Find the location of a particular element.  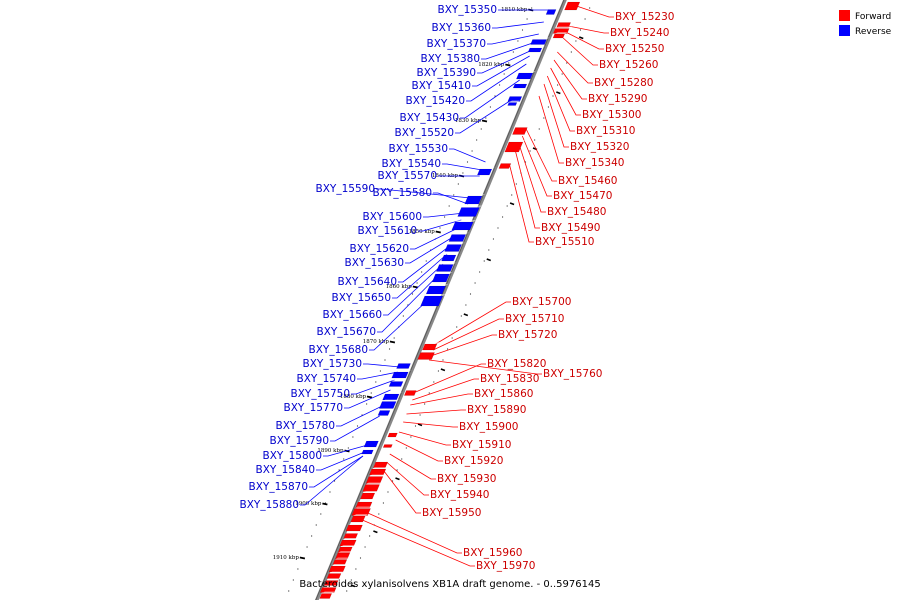

forward-gene-label: BXY_15230 is located at coordinates (644, 17).